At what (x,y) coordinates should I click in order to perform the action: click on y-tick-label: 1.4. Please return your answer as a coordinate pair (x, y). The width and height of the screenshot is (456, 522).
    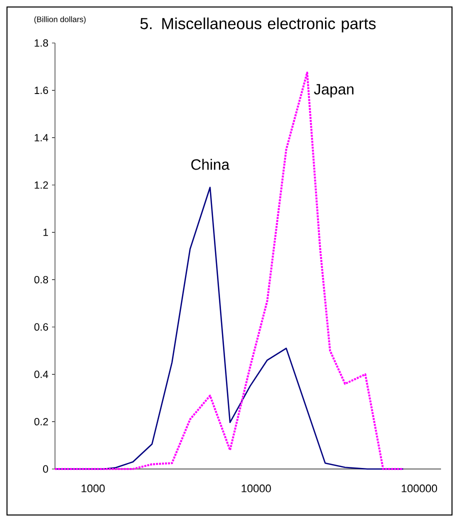
    Looking at the image, I should click on (41, 138).